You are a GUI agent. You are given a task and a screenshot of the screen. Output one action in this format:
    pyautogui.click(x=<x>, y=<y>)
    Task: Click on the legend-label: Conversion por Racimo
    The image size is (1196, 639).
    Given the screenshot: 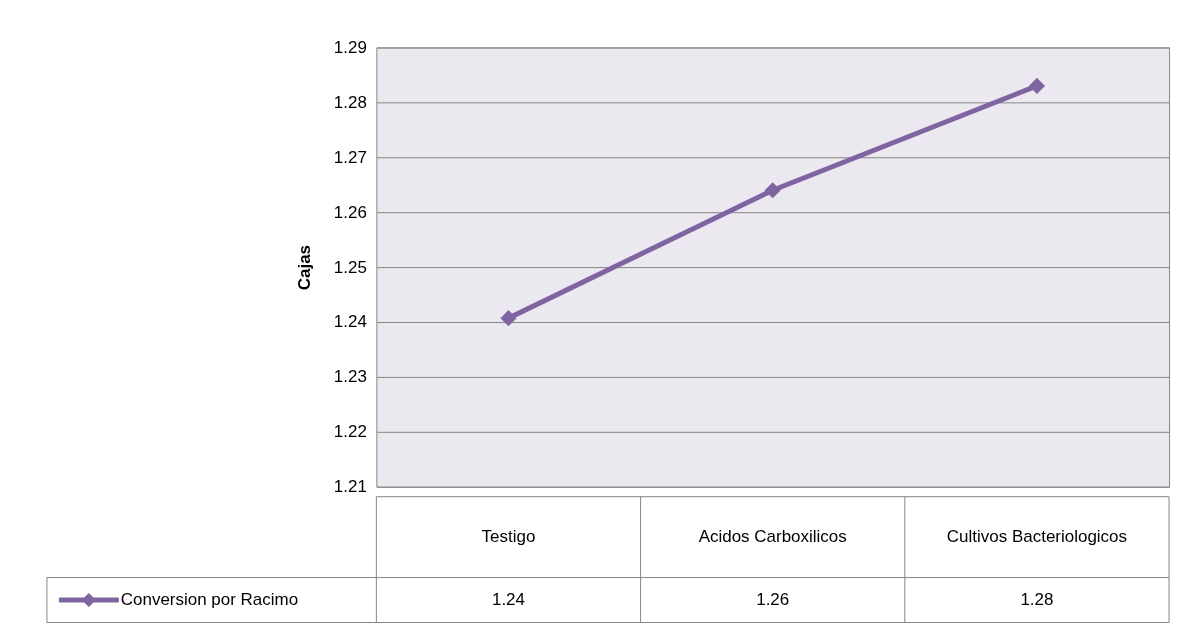 What is the action you would take?
    pyautogui.click(x=209, y=600)
    